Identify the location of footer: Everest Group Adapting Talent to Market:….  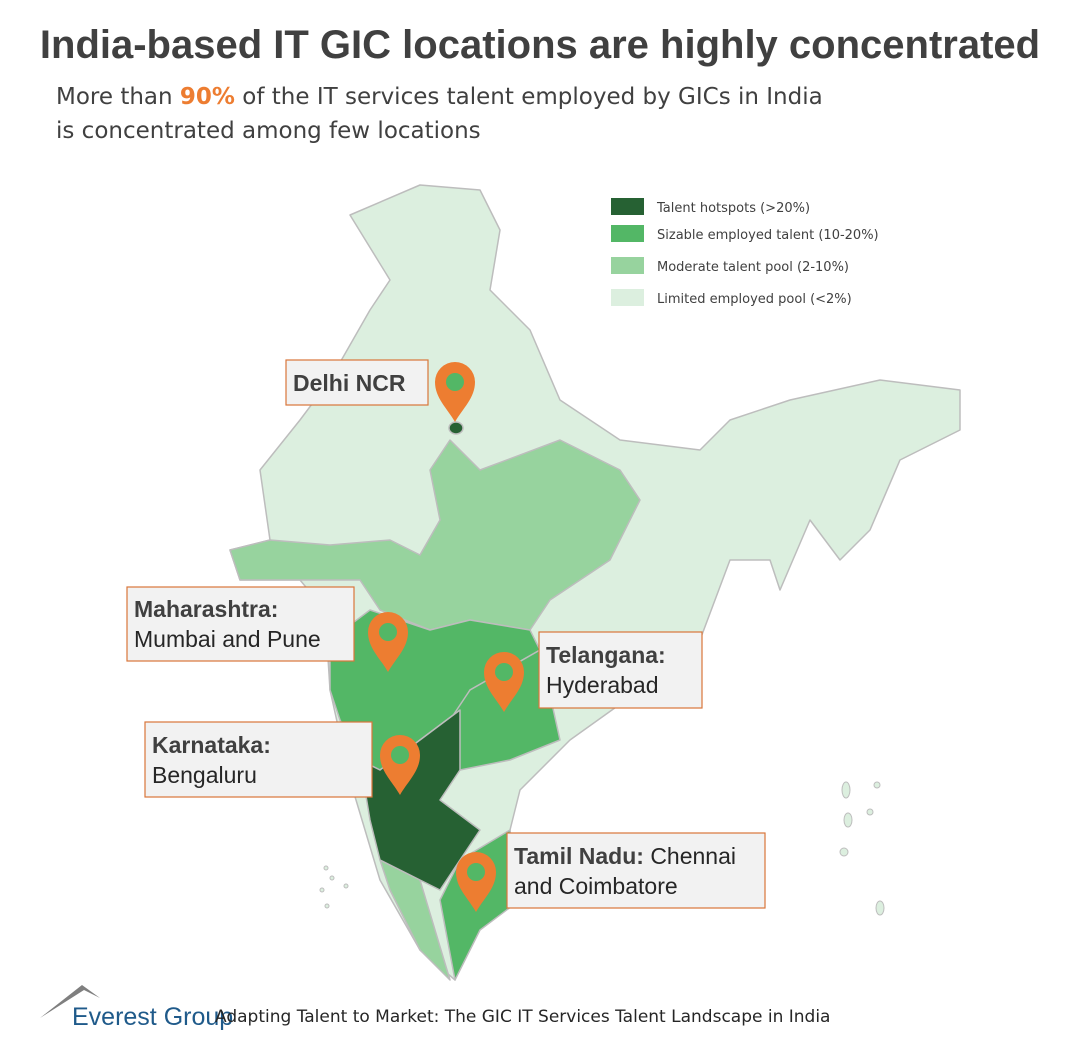
(435, 1008).